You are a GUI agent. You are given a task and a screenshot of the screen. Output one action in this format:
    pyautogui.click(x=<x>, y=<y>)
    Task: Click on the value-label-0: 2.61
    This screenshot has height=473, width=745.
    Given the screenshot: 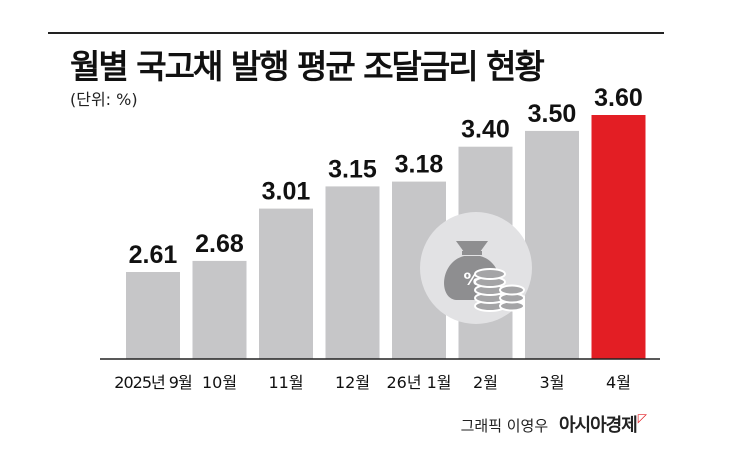 What is the action you would take?
    pyautogui.click(x=153, y=255)
    